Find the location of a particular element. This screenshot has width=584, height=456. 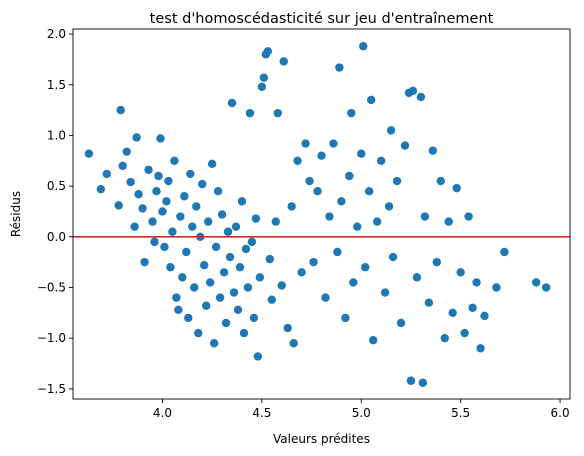

y-axis-label: Résidus is located at coordinates (16, 214).